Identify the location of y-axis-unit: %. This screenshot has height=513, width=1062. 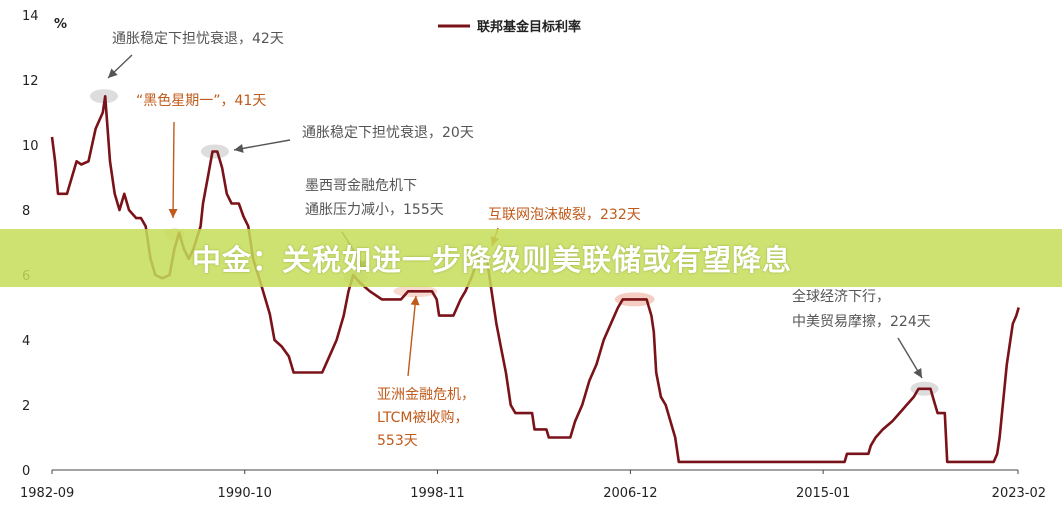
(60, 24).